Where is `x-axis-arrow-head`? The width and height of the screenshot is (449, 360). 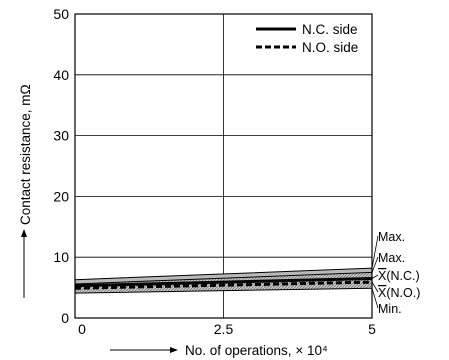
x-axis-arrow-head is located at coordinates (174, 350).